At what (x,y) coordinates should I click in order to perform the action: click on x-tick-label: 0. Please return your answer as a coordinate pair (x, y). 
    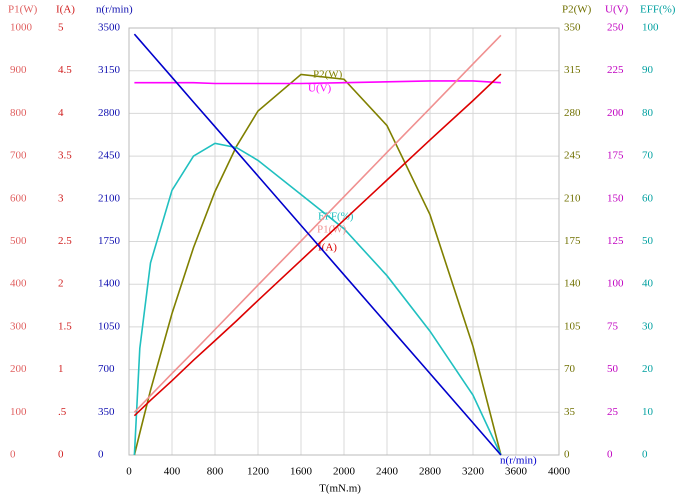
    Looking at the image, I should click on (129, 472).